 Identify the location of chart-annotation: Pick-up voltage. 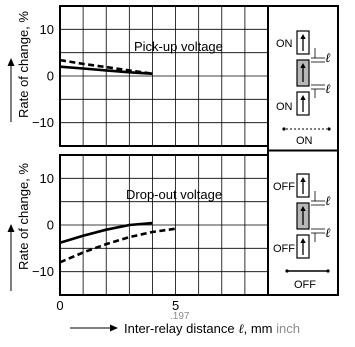
(178, 46).